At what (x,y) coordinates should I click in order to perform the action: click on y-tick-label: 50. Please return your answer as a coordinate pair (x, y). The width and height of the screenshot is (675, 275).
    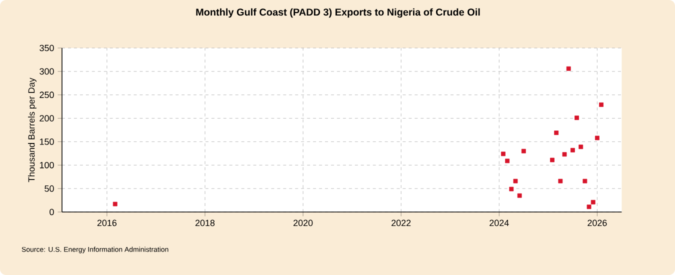
    Looking at the image, I should click on (49, 188).